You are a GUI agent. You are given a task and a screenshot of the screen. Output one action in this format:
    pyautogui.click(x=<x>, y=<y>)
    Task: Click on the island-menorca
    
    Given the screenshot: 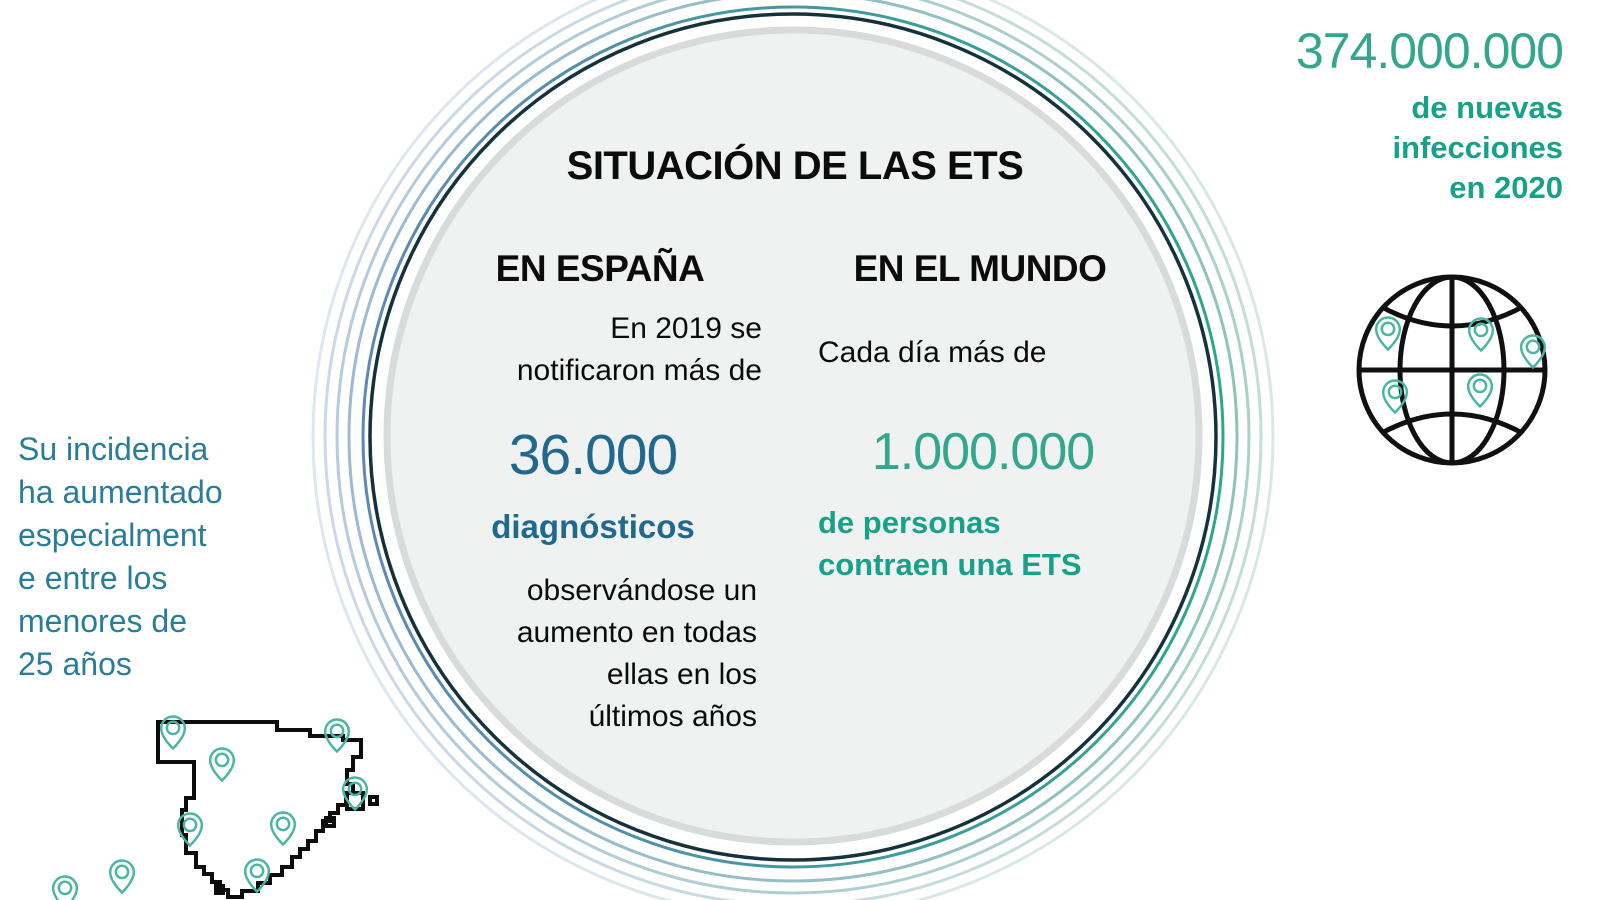 What is the action you would take?
    pyautogui.click(x=373, y=800)
    